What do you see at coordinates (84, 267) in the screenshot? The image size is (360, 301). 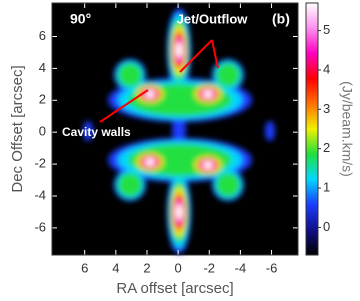 I see `x-tick-label: 6` at bounding box center [84, 267].